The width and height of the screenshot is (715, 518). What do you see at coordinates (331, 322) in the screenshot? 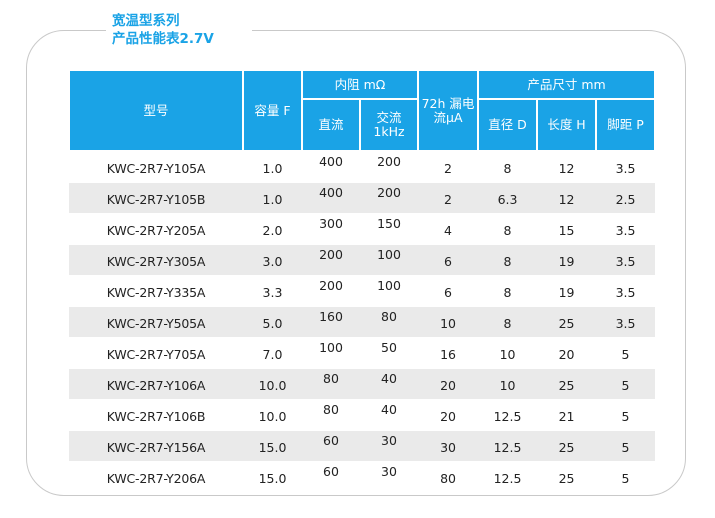
I see `cell-dc: 160` at bounding box center [331, 322].